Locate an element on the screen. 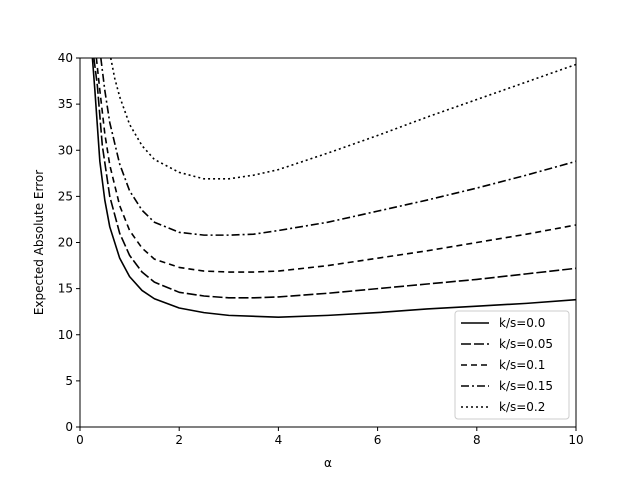 The width and height of the screenshot is (640, 480). x-axis-label: α is located at coordinates (328, 463).